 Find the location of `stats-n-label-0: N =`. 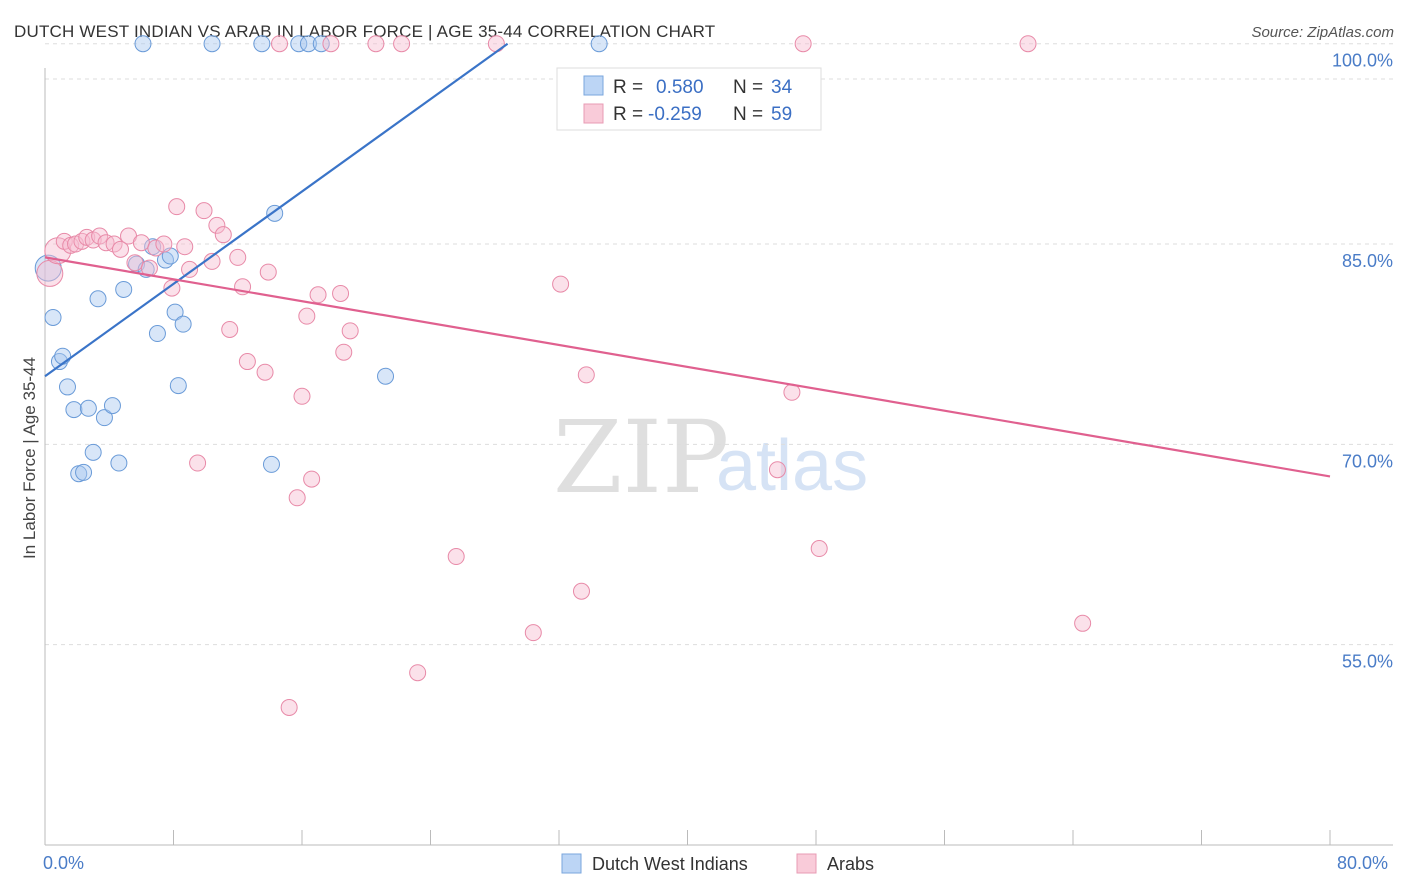

stats-n-label-0: N = is located at coordinates (748, 87).